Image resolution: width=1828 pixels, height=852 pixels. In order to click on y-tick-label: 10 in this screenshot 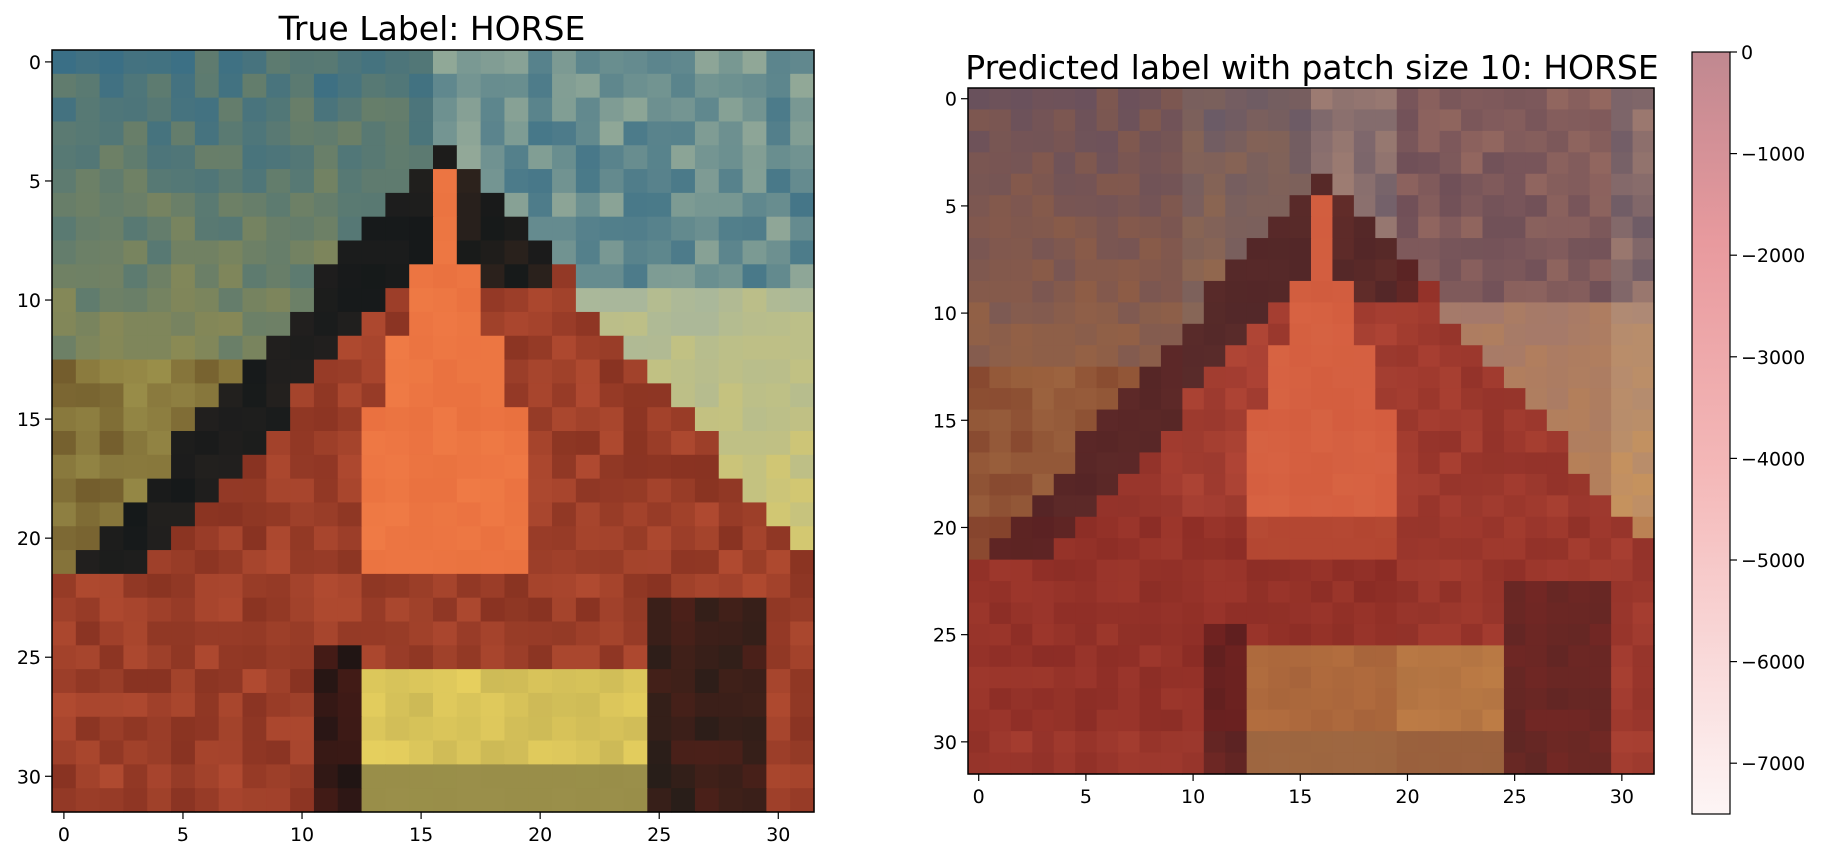, I will do `click(29, 301)`.